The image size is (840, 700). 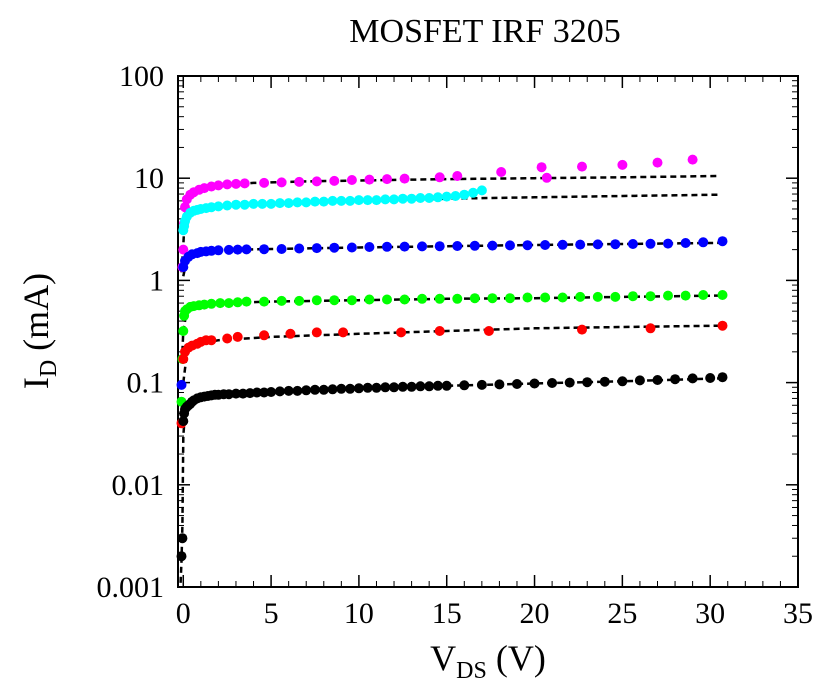 What do you see at coordinates (141, 76) in the screenshot?
I see `y-tick-label: 100` at bounding box center [141, 76].